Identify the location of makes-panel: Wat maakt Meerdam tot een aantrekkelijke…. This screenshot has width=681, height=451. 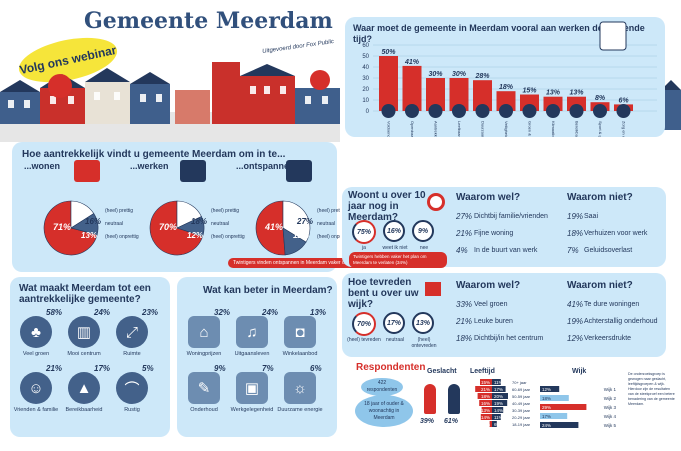
(90, 357).